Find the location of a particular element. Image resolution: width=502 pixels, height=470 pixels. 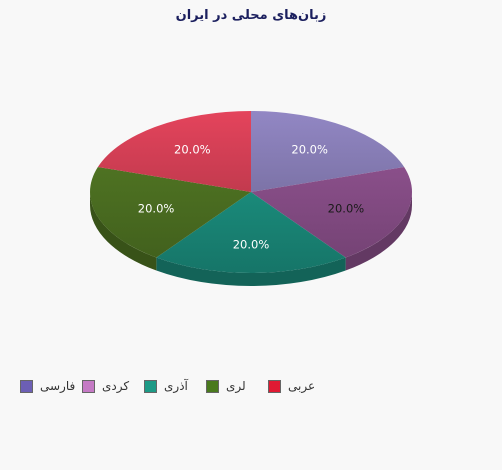

legend-label: کردی is located at coordinates (116, 386).